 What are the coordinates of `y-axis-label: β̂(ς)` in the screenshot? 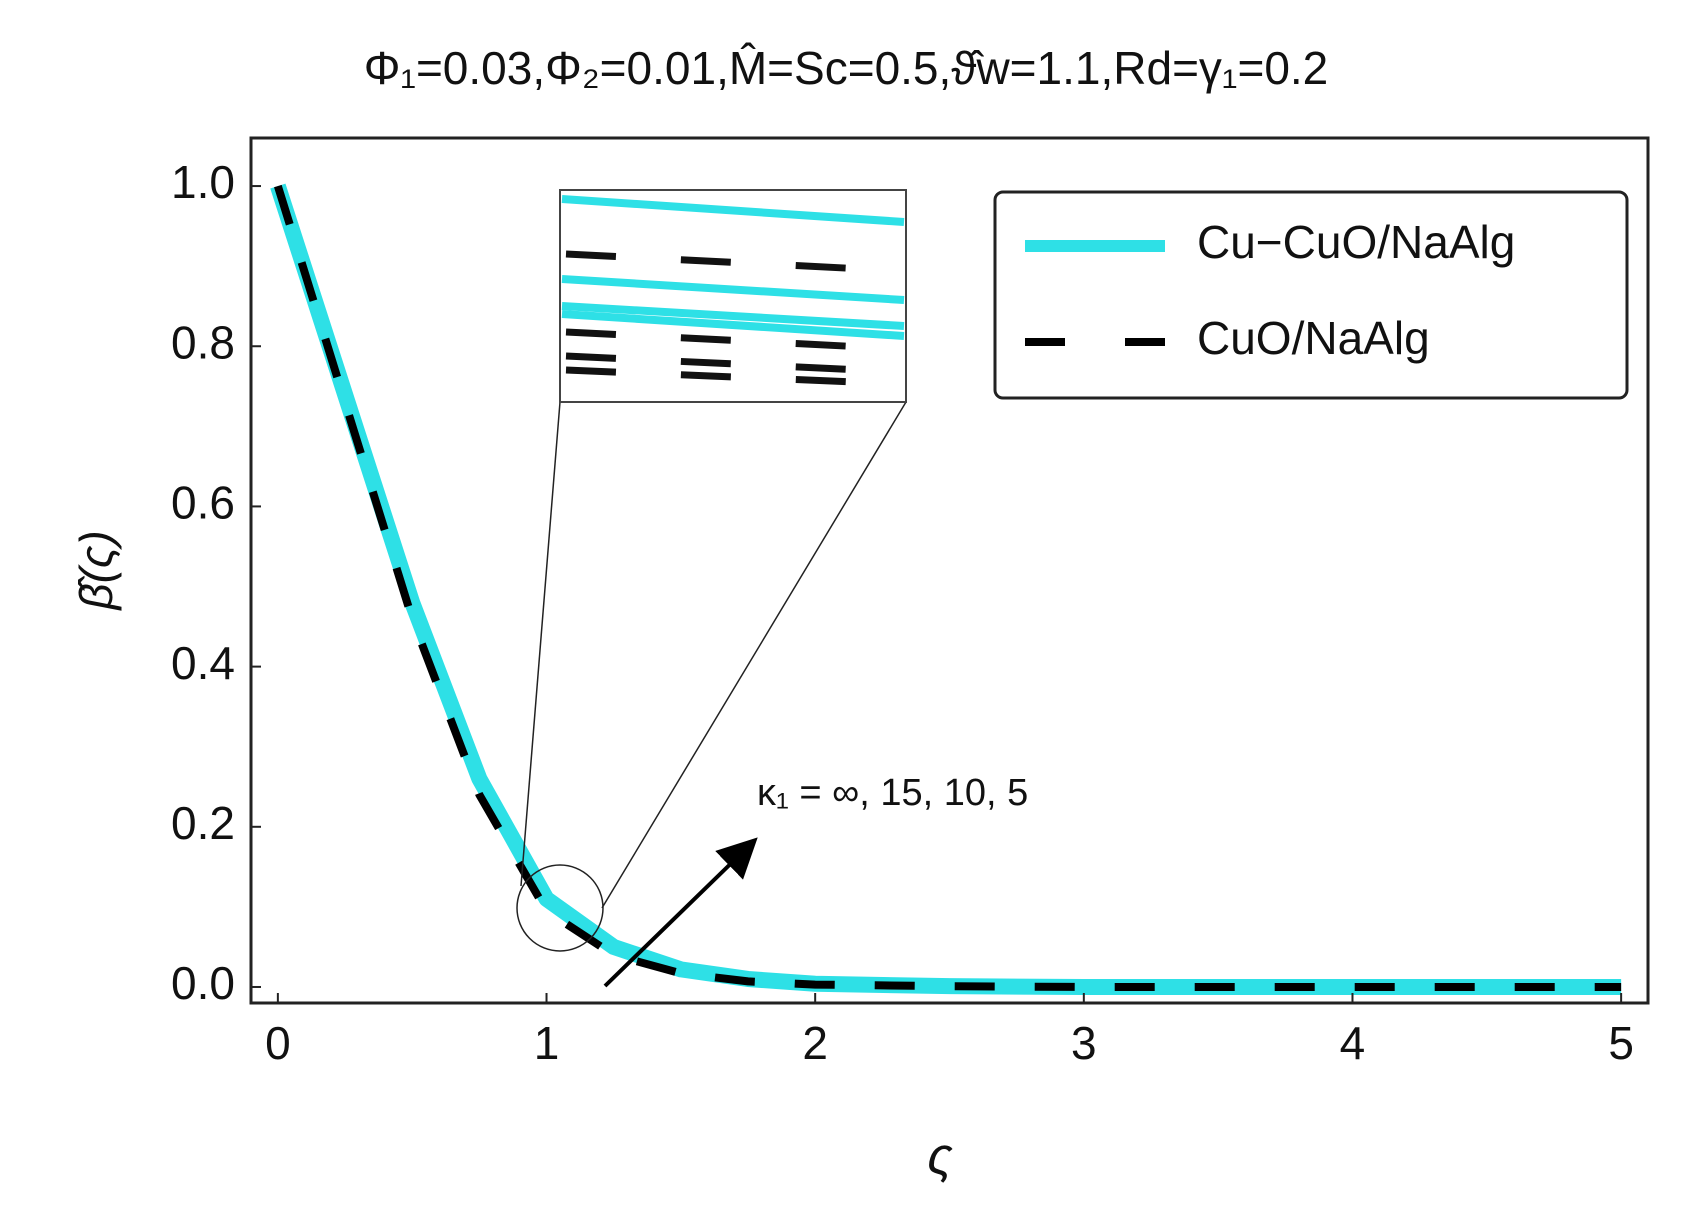 It's located at (96, 570).